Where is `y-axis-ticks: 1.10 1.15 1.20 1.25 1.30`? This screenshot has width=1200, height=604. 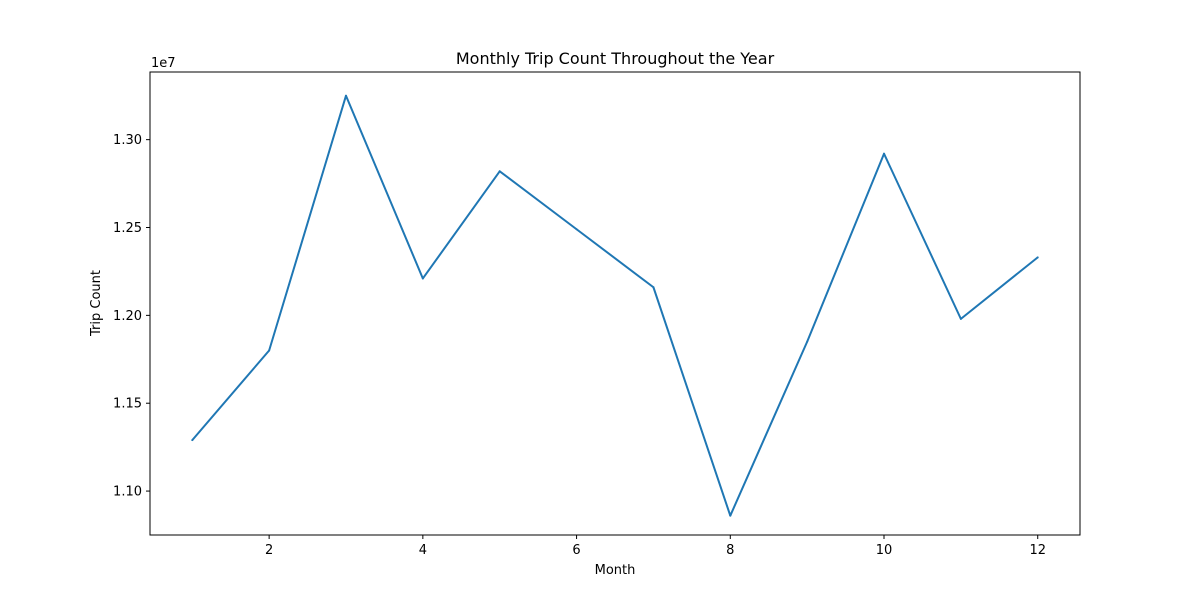
y-axis-ticks: 1.10 1.15 1.20 1.25 1.30 is located at coordinates (131, 316).